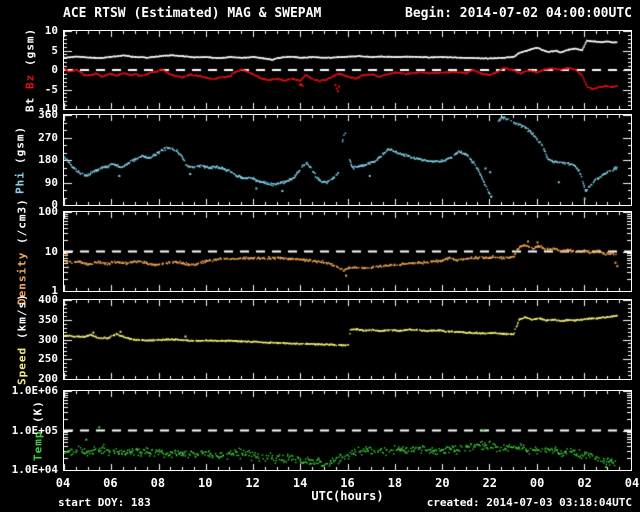 This screenshot has height=512, width=640. What do you see at coordinates (34, 430) in the screenshot?
I see `y-tick-label: 1.0E+05` at bounding box center [34, 430].